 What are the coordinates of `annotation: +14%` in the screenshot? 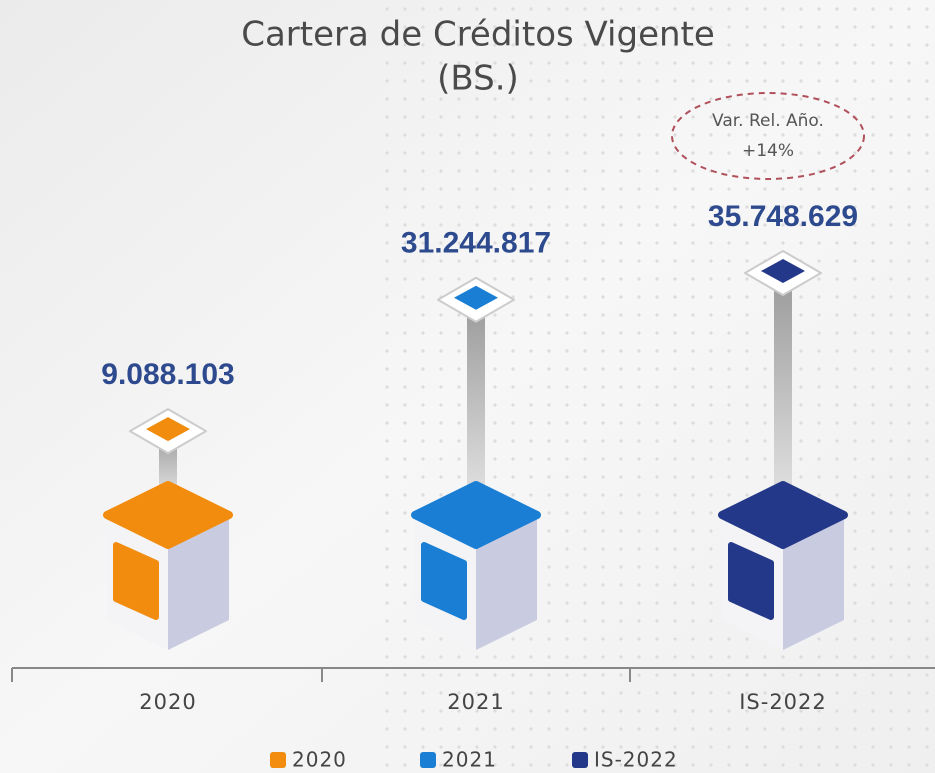 It's located at (768, 151).